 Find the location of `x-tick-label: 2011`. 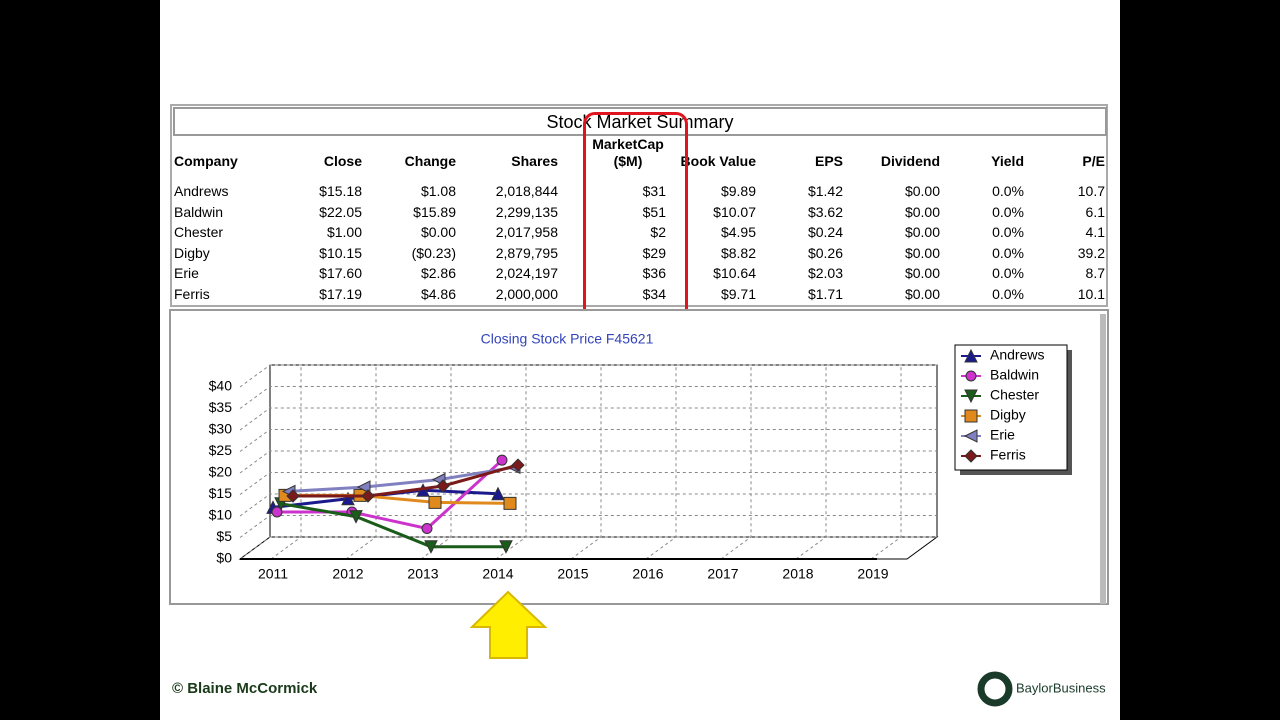

x-tick-label: 2011 is located at coordinates (273, 574).